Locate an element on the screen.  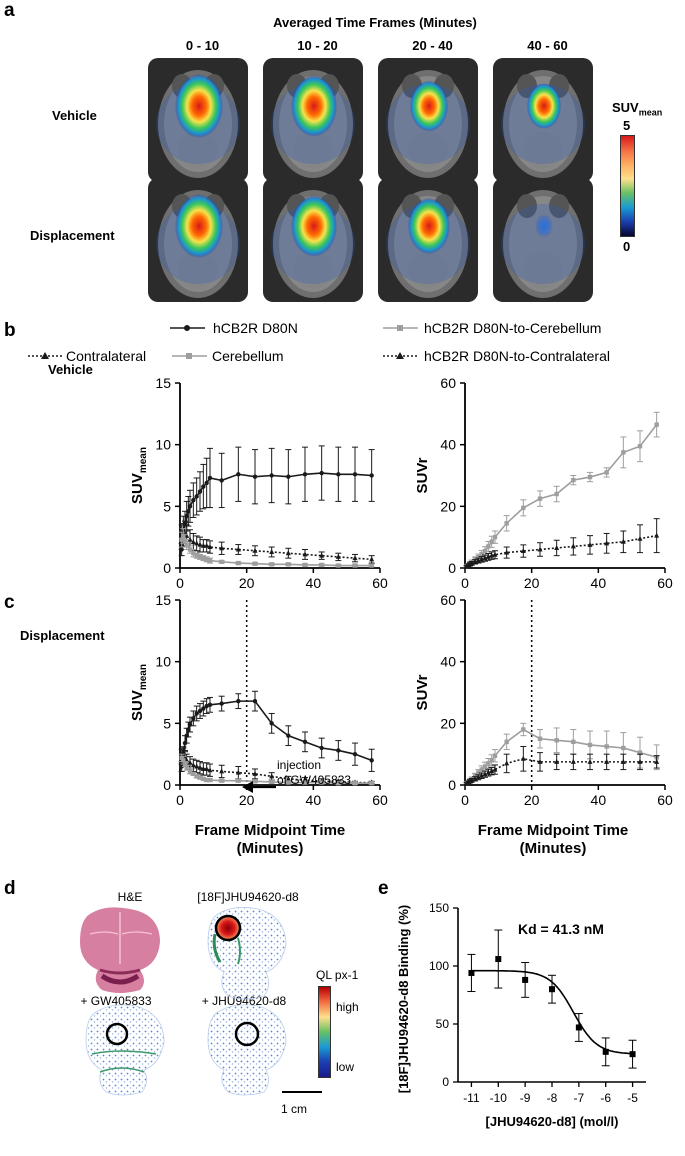
chart-c-left: 0 5 10 15 0 20 40 60 SUVmean is located at coordinates (258, 699).